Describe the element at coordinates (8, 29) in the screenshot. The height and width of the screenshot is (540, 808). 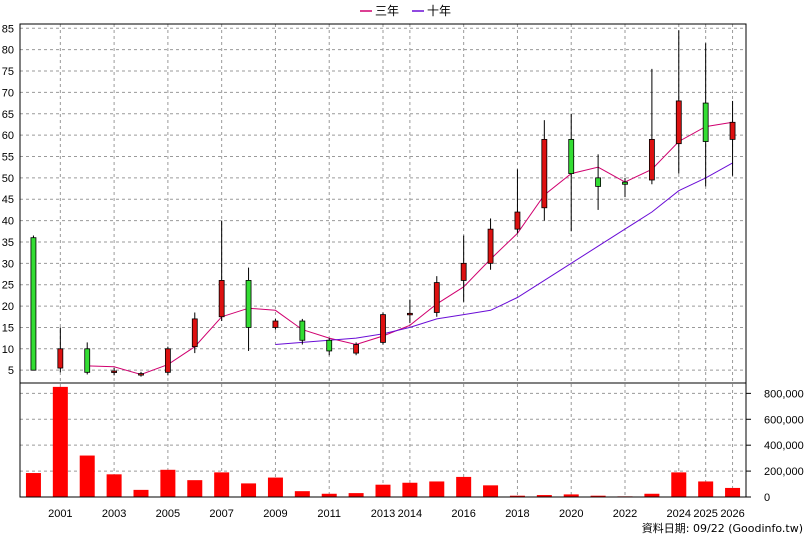
I see `price-tick-label: 85` at that location.